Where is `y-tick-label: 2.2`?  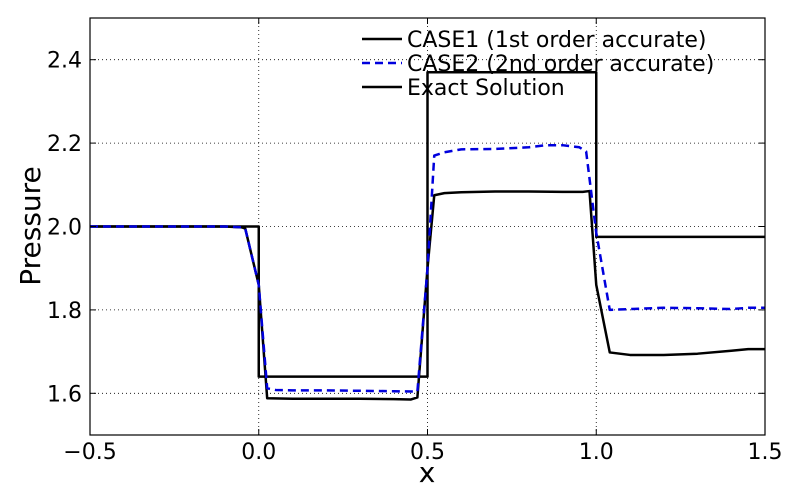
y-tick-label: 2.2 is located at coordinates (64, 144).